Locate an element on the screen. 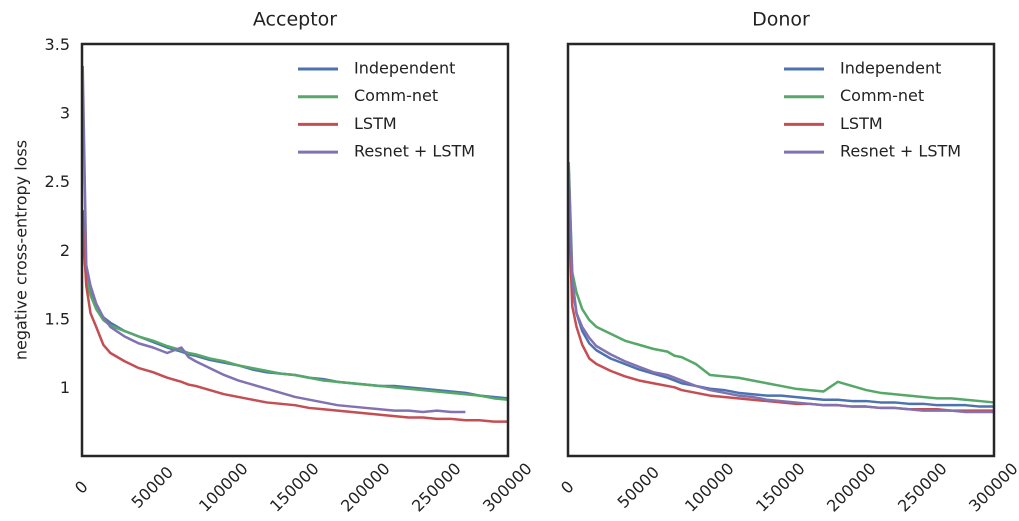 The height and width of the screenshot is (521, 1019). chart-title: Donor is located at coordinates (781, 20).